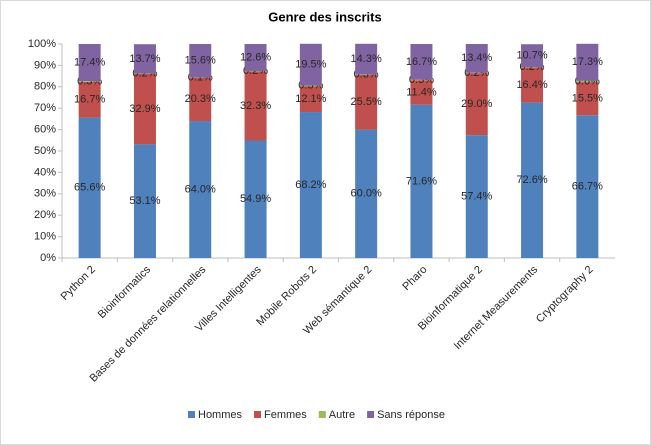  I want to click on data-label: 10.7%, so click(531, 56).